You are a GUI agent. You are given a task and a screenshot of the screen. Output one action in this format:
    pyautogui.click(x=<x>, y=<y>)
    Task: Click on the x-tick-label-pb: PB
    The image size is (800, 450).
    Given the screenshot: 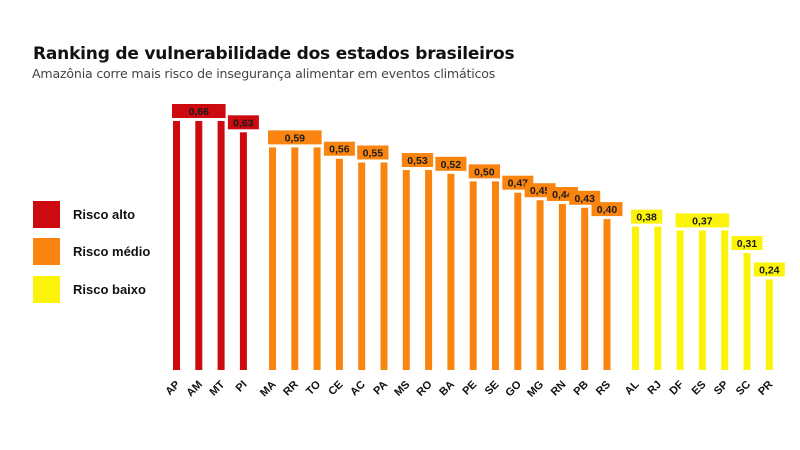 What is the action you would take?
    pyautogui.click(x=581, y=388)
    